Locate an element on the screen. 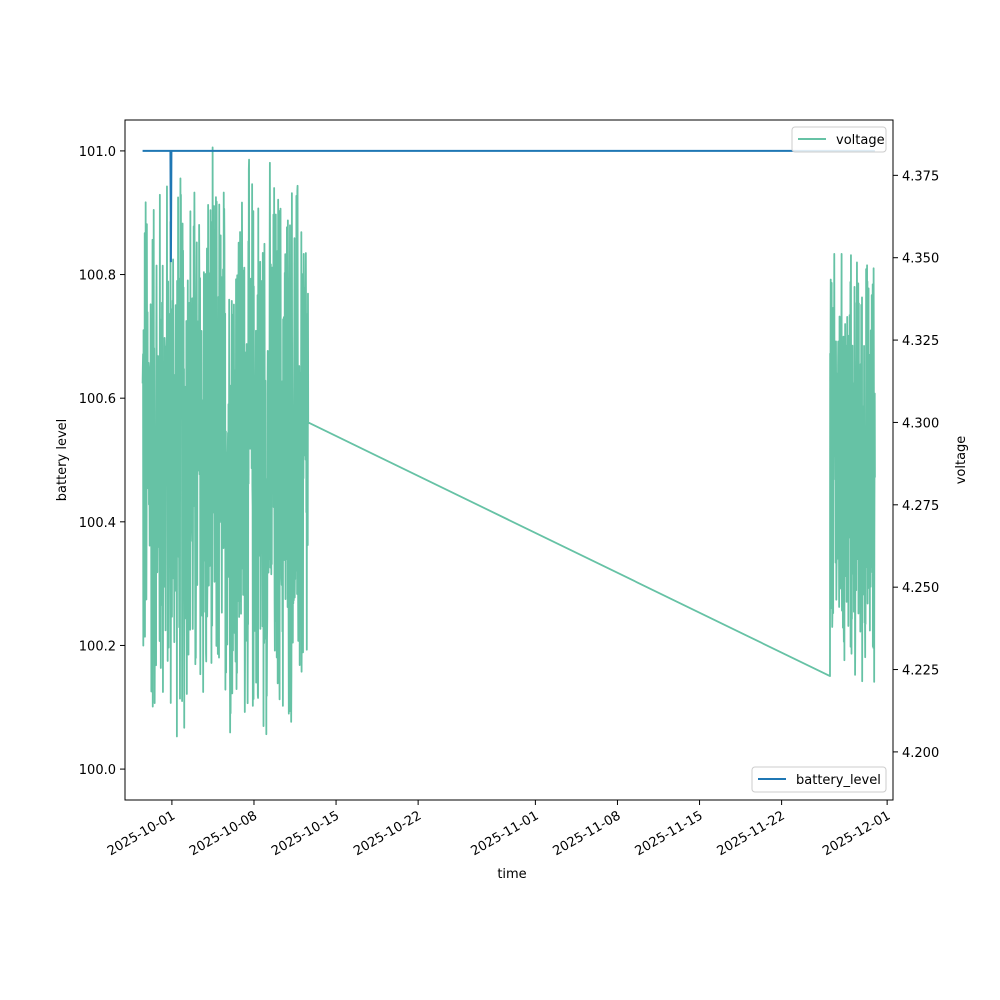 The width and height of the screenshot is (1000, 1000). y-left-tick-label: 100.0 is located at coordinates (97, 770).